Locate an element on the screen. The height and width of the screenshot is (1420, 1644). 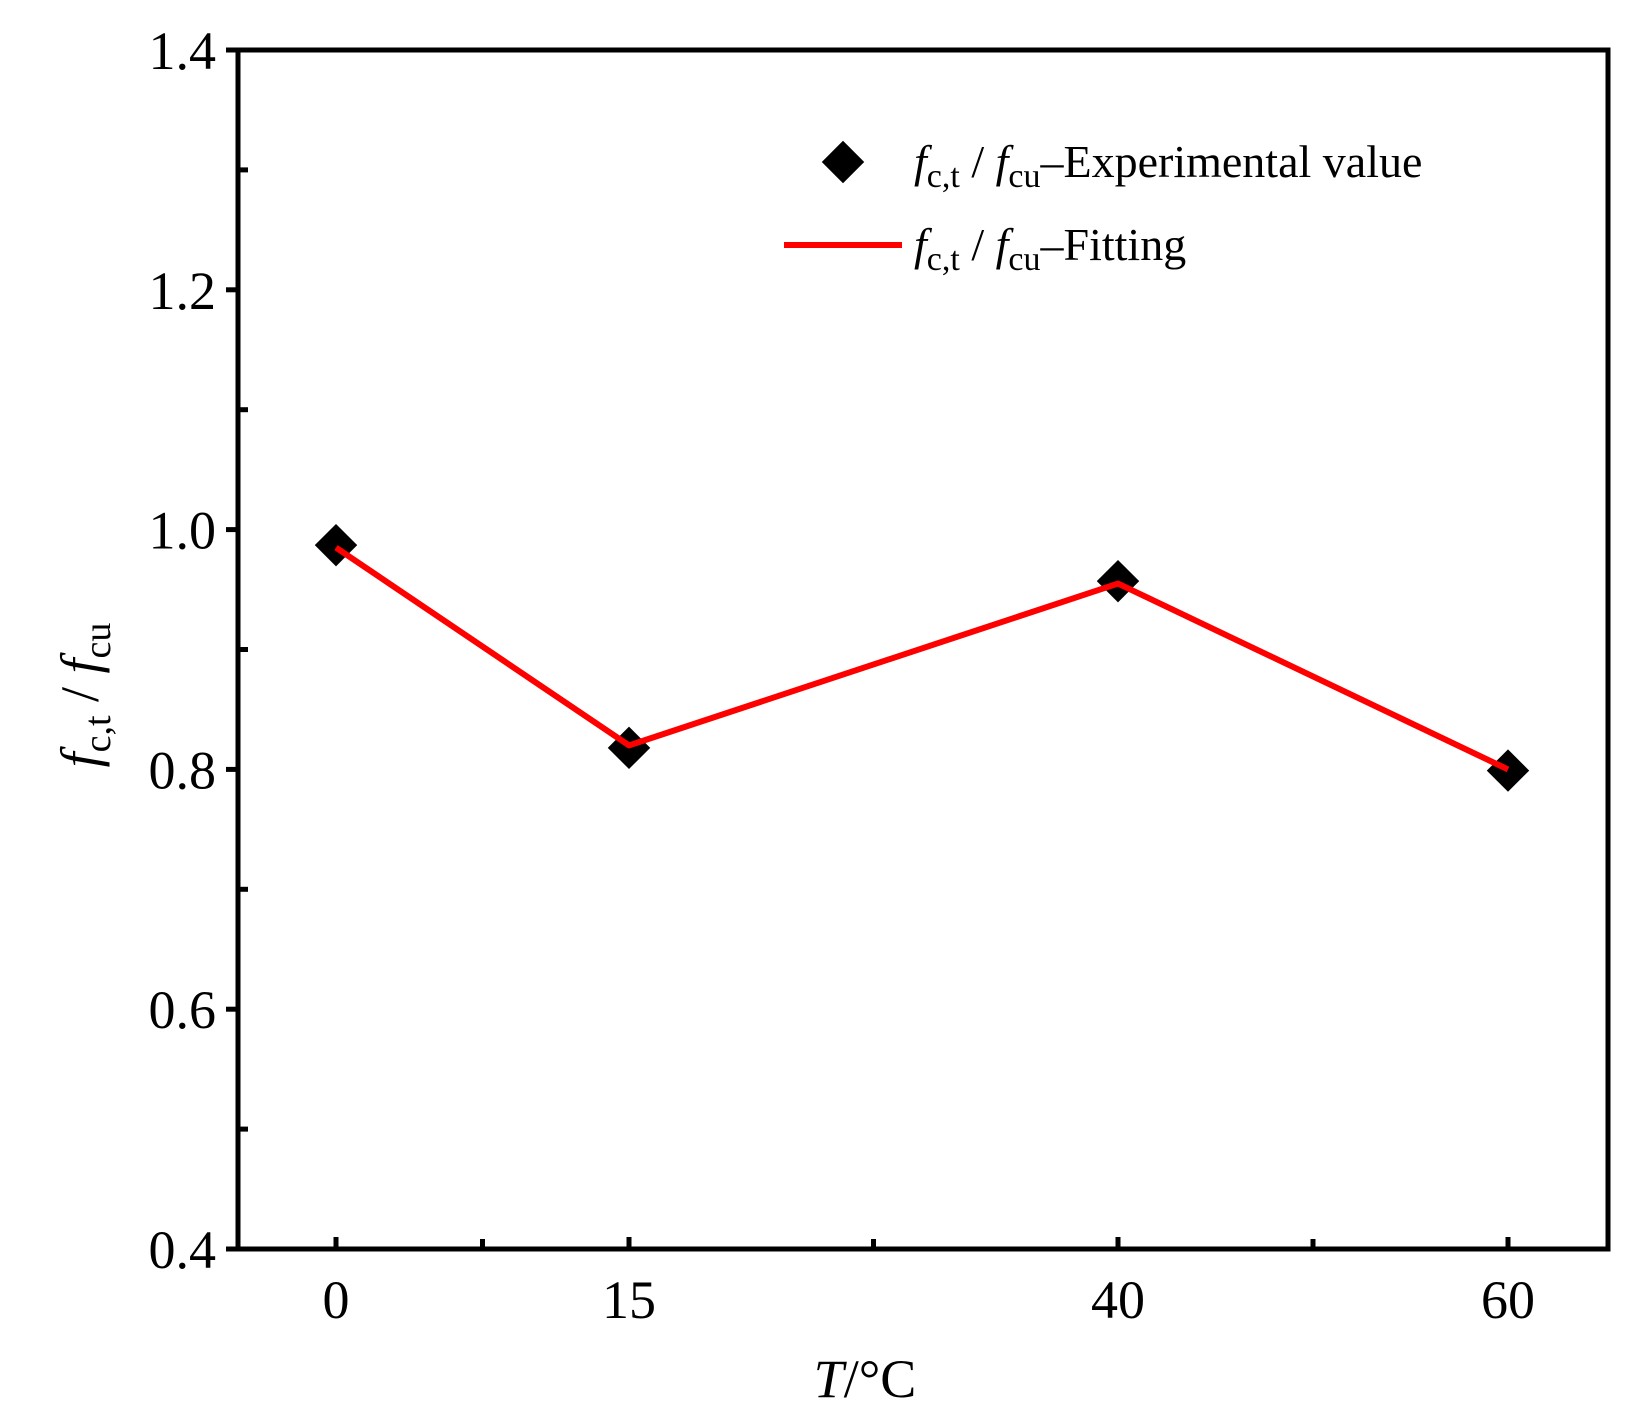
y-axis-title-sub2: cu is located at coordinates (98, 641).